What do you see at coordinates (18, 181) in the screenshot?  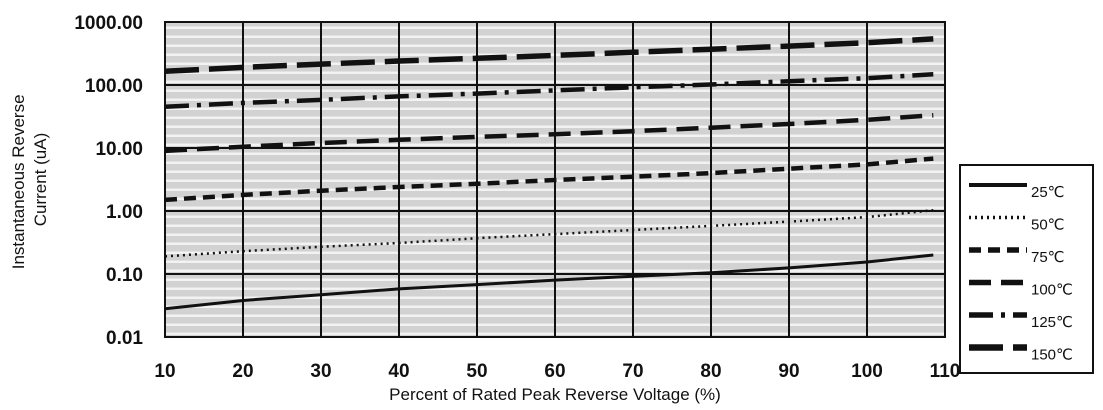 I see `y-axis-label-line-1: Instantaneous Reverse` at bounding box center [18, 181].